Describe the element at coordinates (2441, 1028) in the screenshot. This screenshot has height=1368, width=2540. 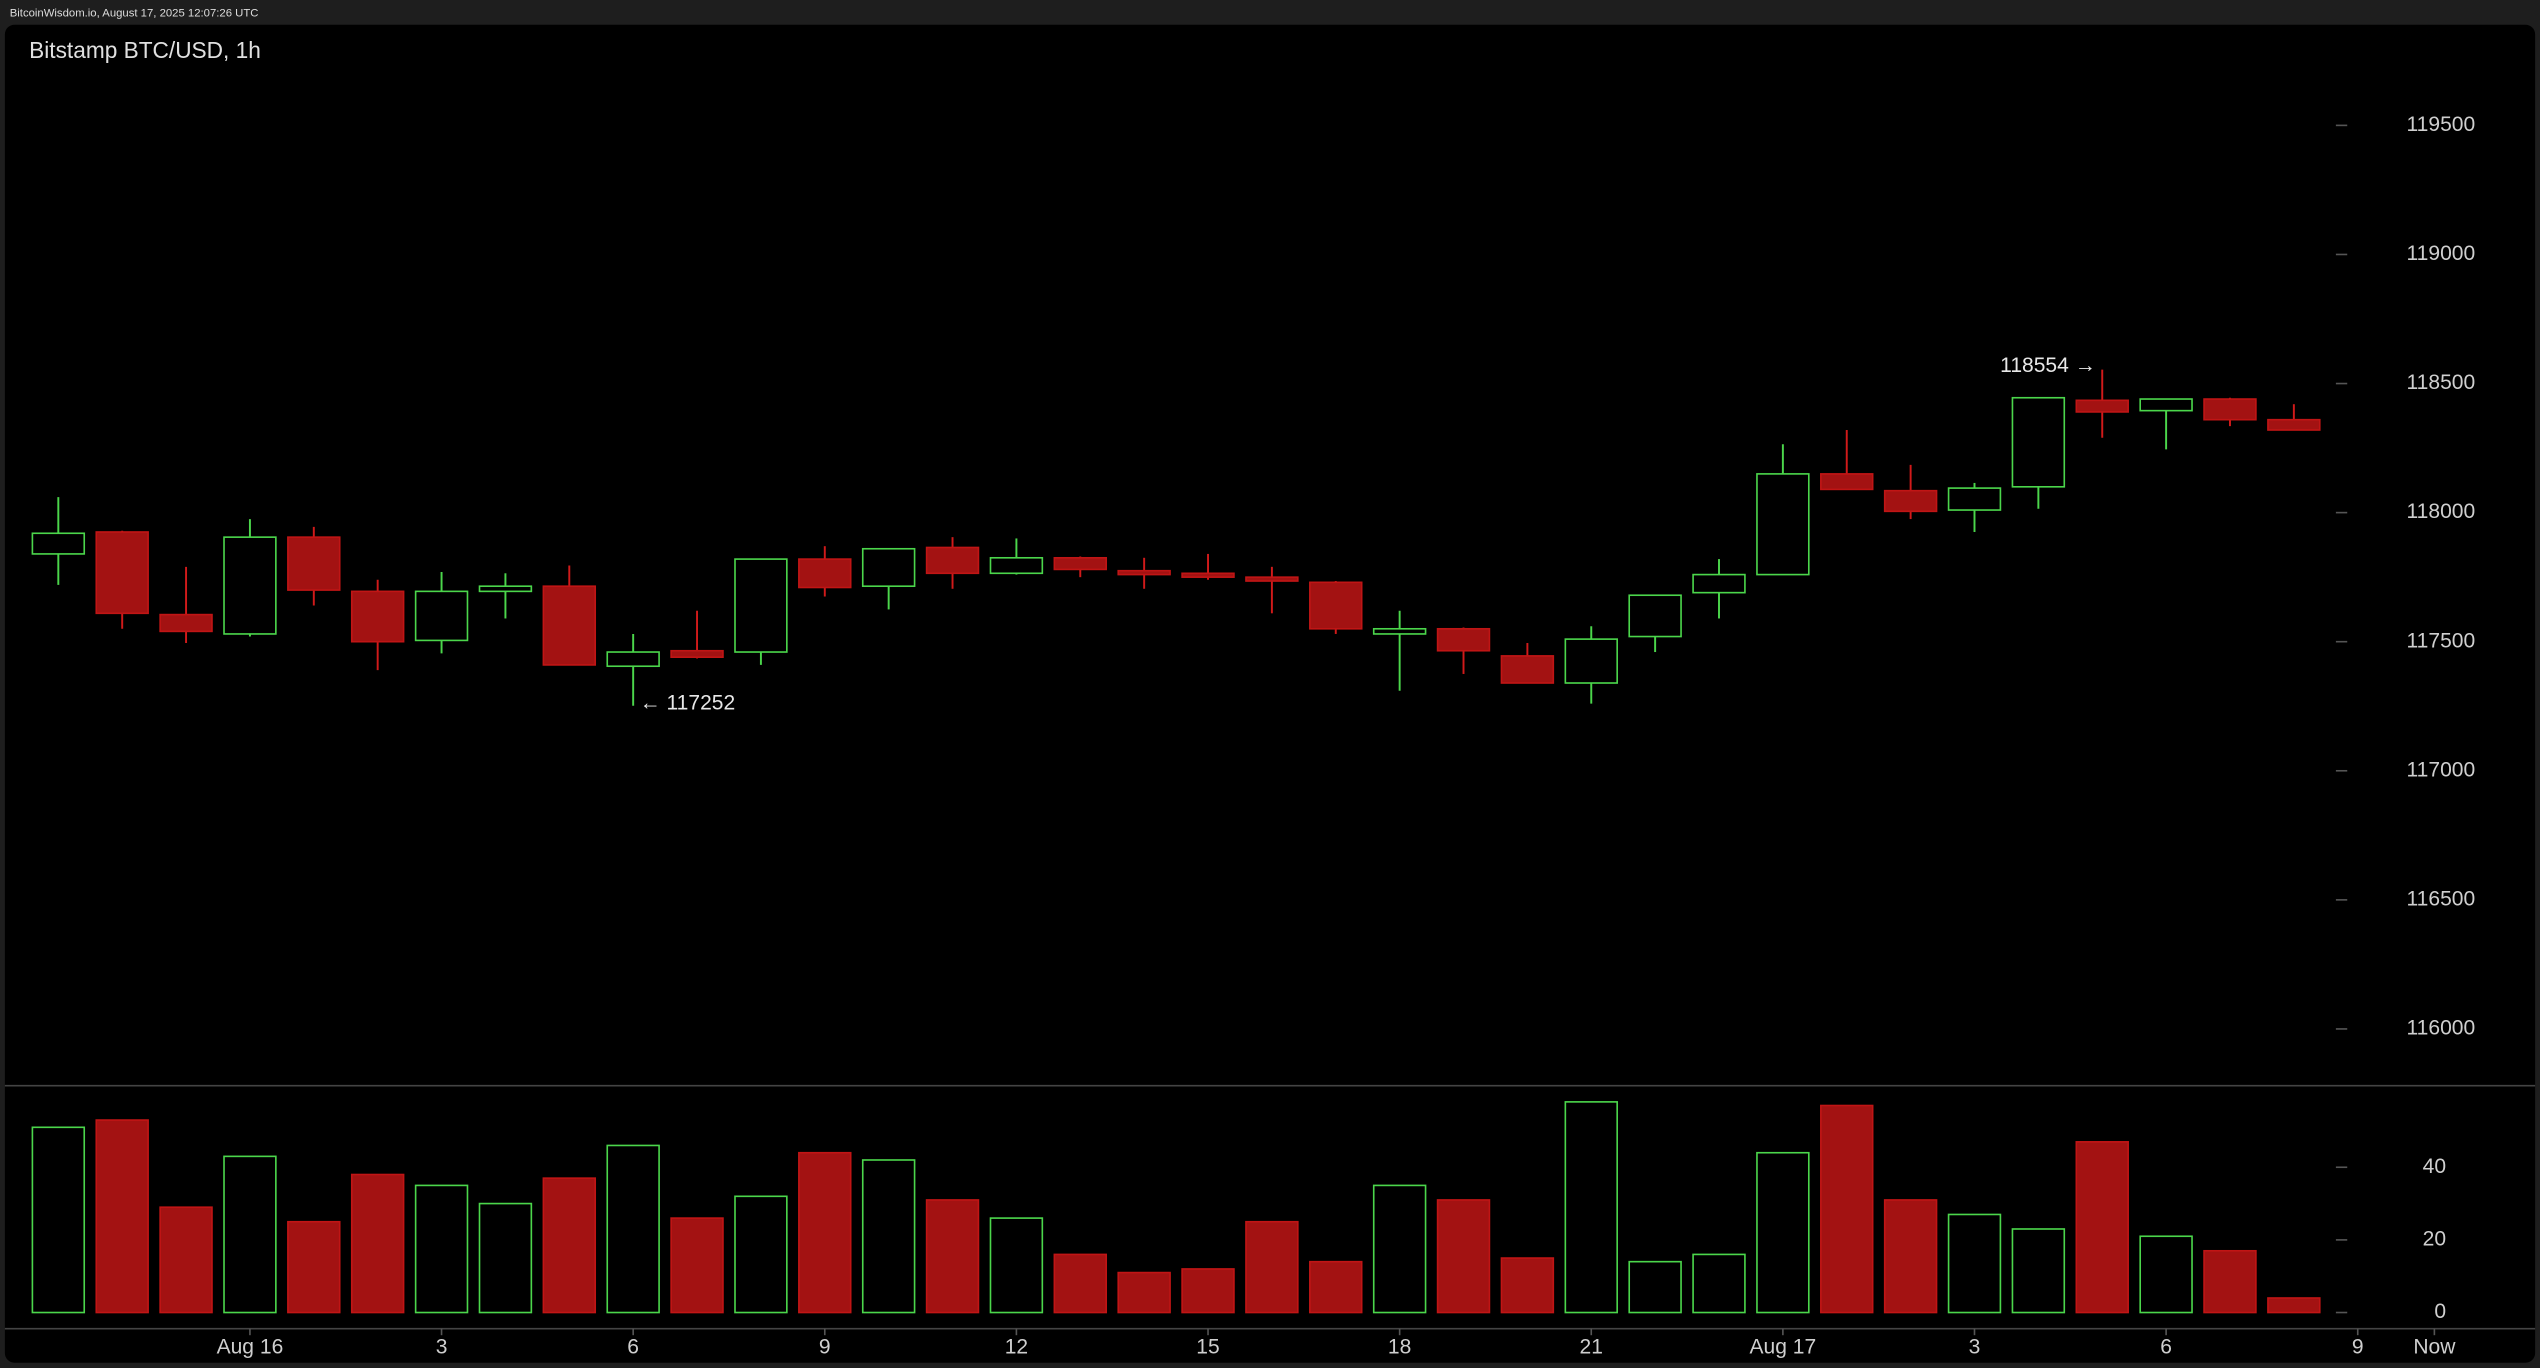
I see `y-tick-label: 116000` at that location.